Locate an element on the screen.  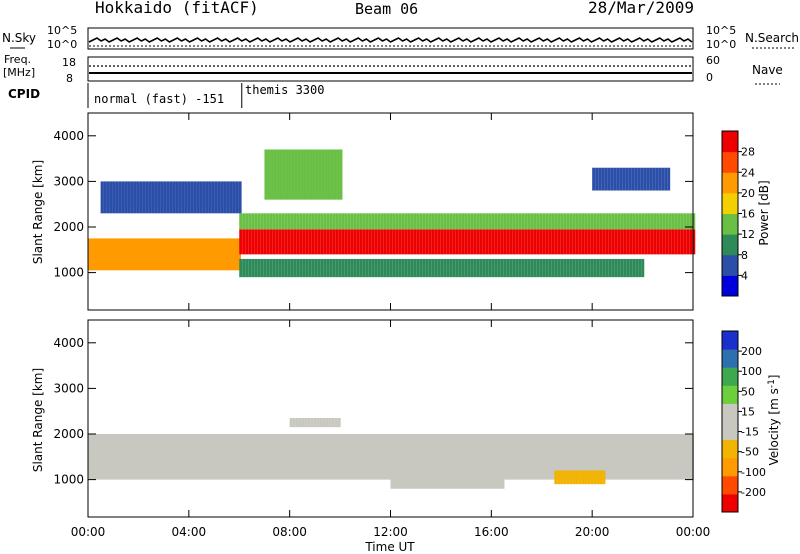
colorbar-swatch is located at coordinates (730, 286).